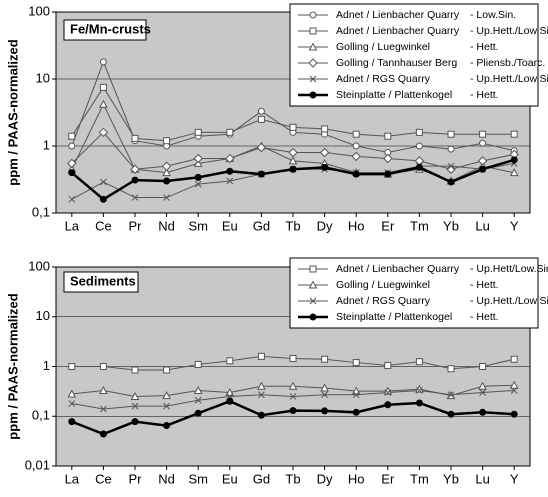  What do you see at coordinates (110, 28) in the screenshot?
I see `panel-label: Fe/Mn-crusts` at bounding box center [110, 28].